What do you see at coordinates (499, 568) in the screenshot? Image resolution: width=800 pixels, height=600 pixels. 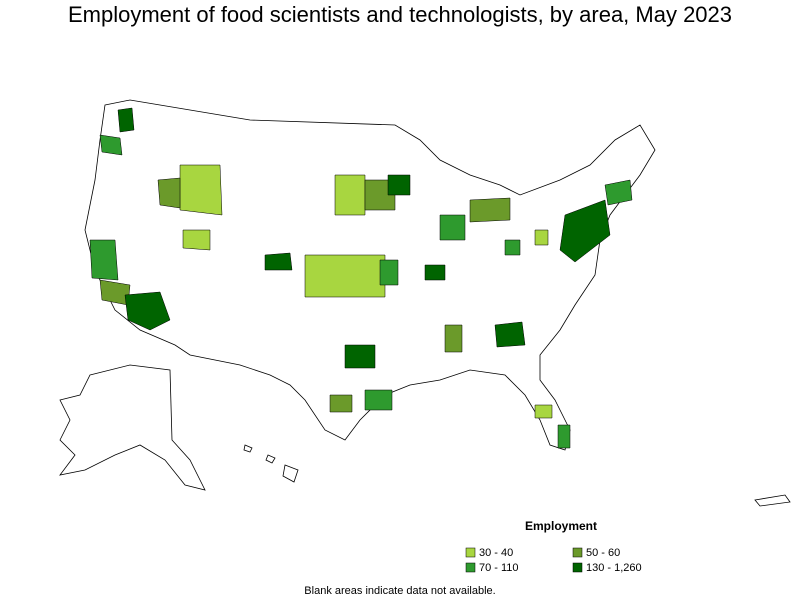 I see `legend-label: 70 - 110` at bounding box center [499, 568].